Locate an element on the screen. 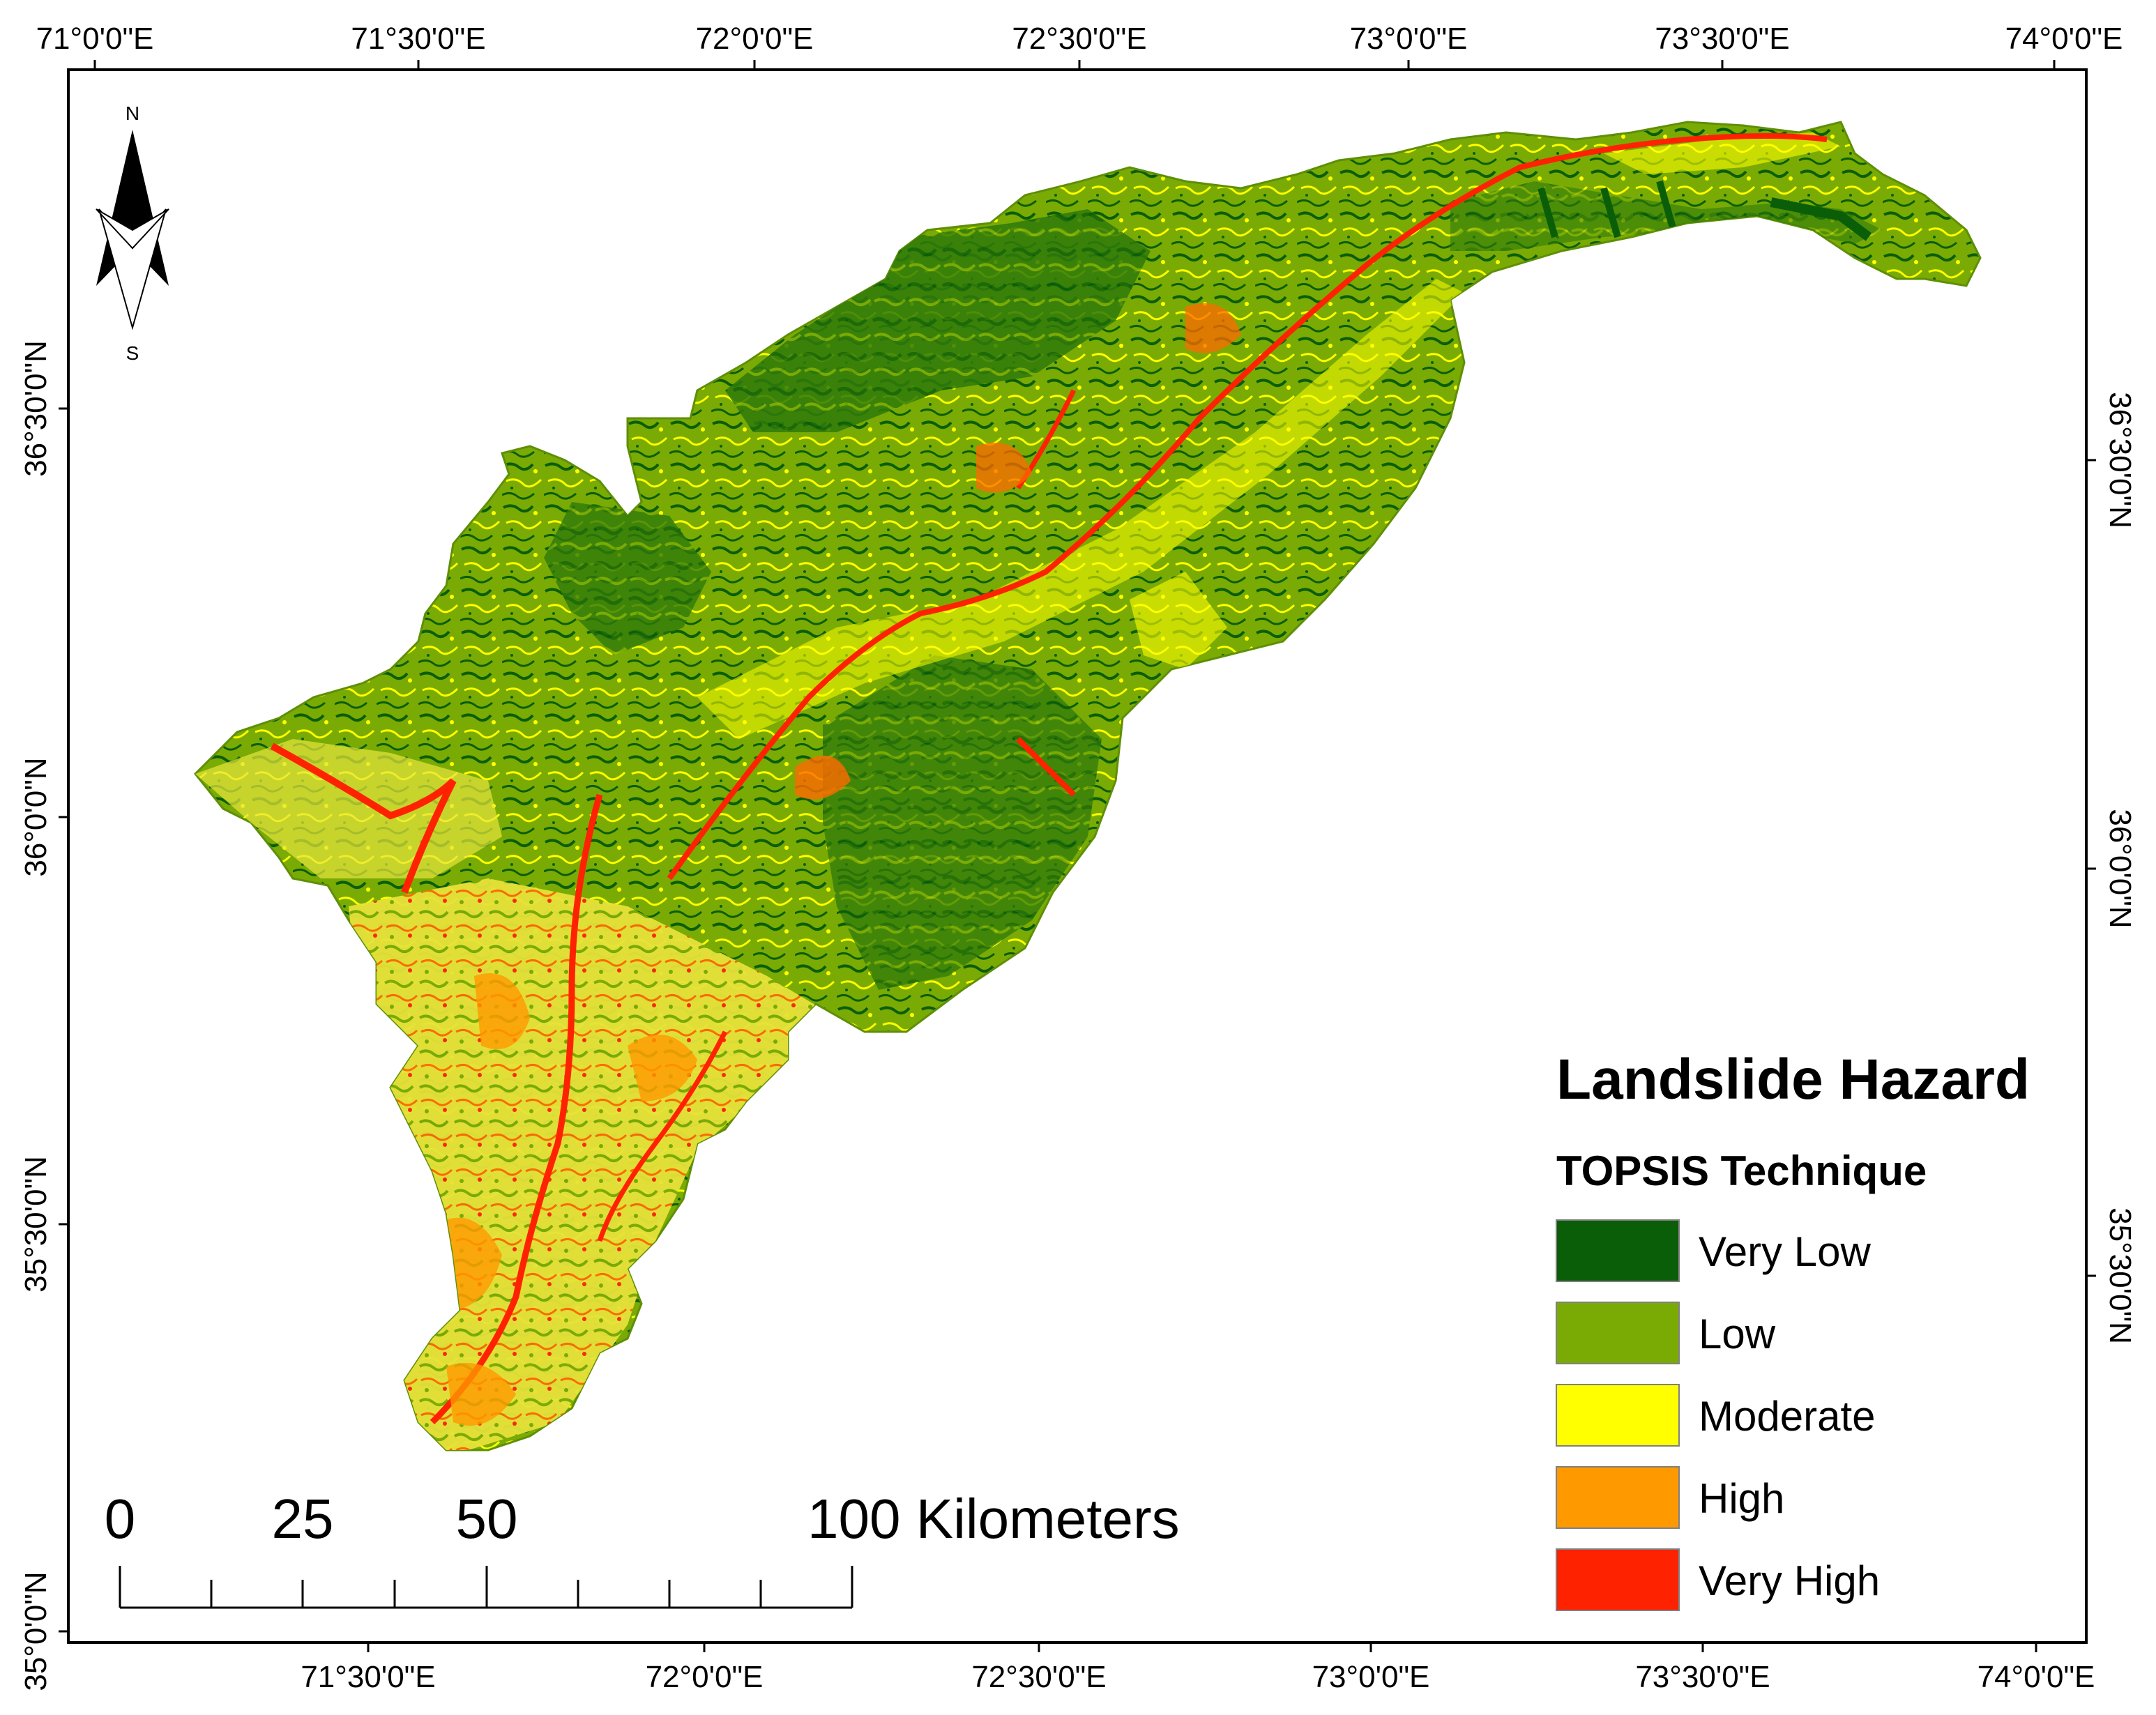  north-arrow: N S is located at coordinates (132, 233).